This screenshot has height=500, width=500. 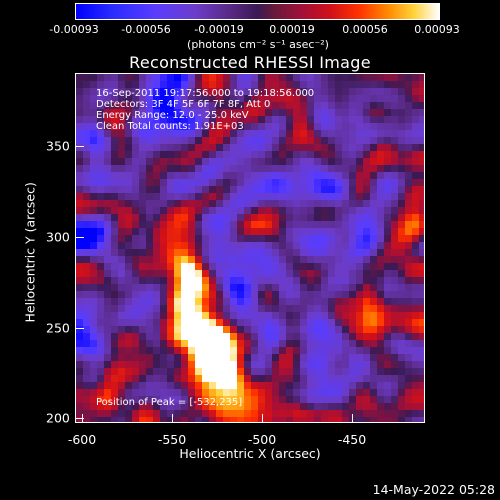 I want to click on colorbar-tick: 0.00019, so click(x=292, y=29).